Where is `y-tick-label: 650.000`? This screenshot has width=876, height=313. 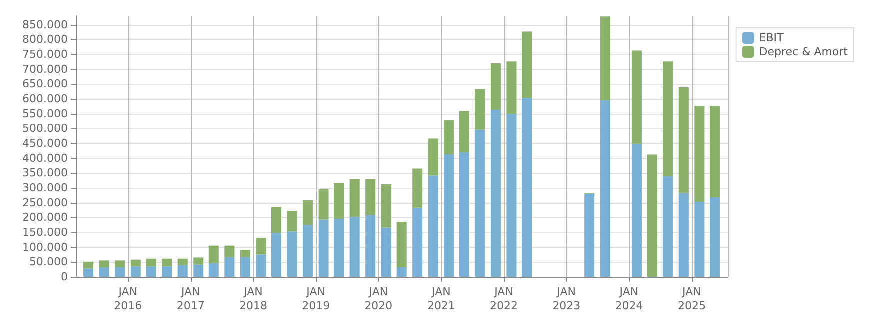
y-tick-label: 650.000 is located at coordinates (45, 84).